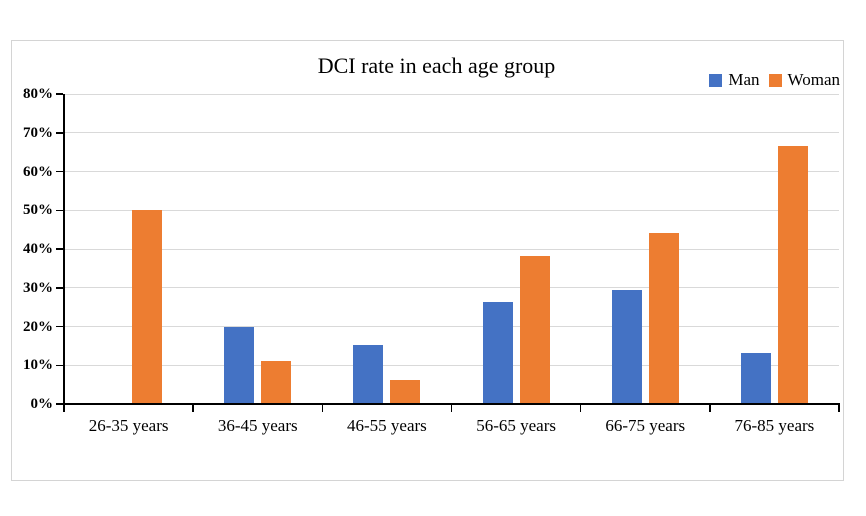 The image size is (866, 516). I want to click on bar-group-76-85-years, so click(774, 249).